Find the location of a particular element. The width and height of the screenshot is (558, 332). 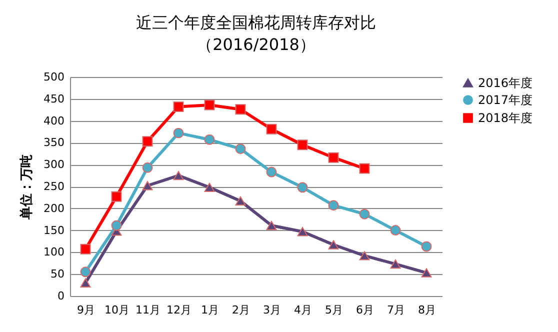

y-tick-label: 200 is located at coordinates (54, 208).